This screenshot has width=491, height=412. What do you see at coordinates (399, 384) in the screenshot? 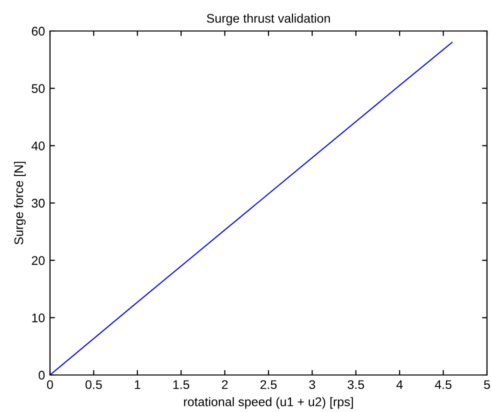
I see `x-tick-label: 4` at bounding box center [399, 384].